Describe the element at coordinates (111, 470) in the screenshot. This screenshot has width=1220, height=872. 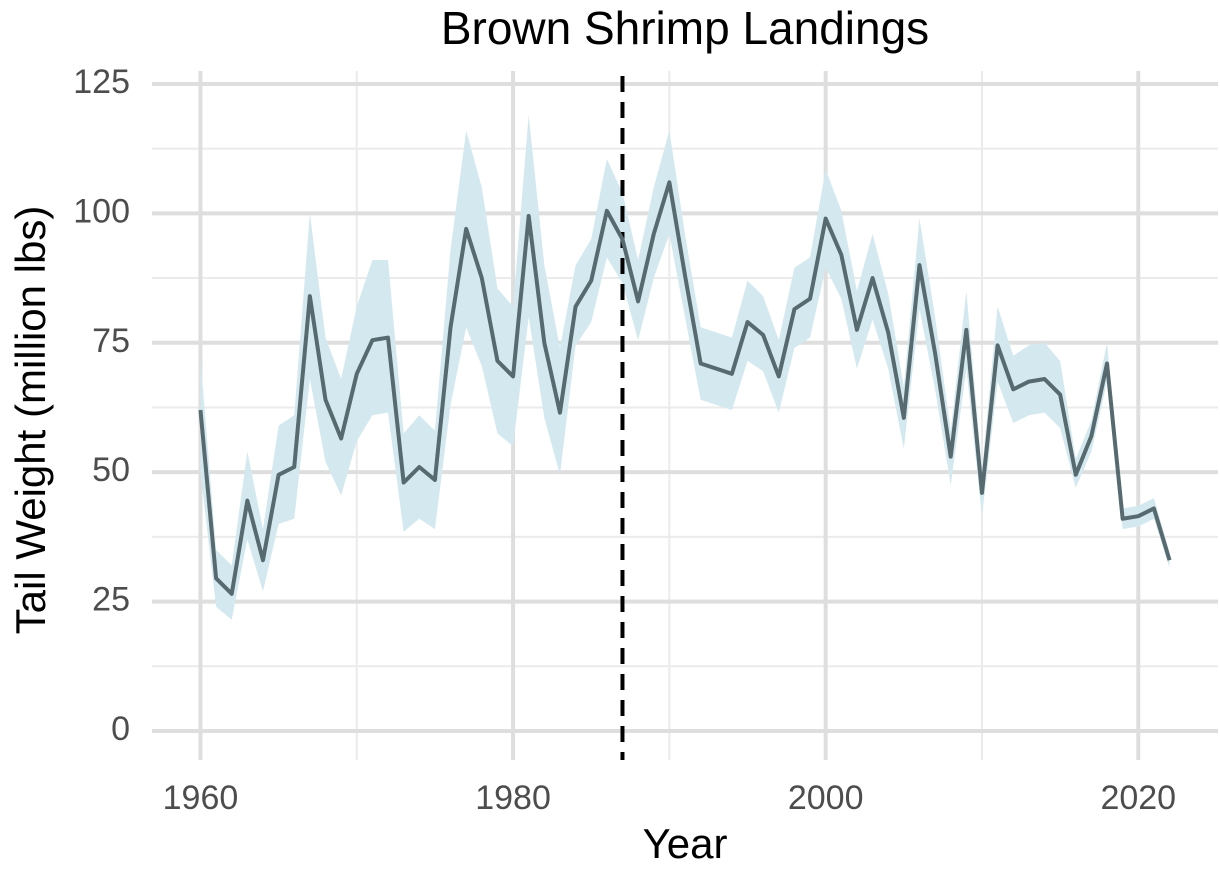
I see `y-tick-label: 50` at that location.